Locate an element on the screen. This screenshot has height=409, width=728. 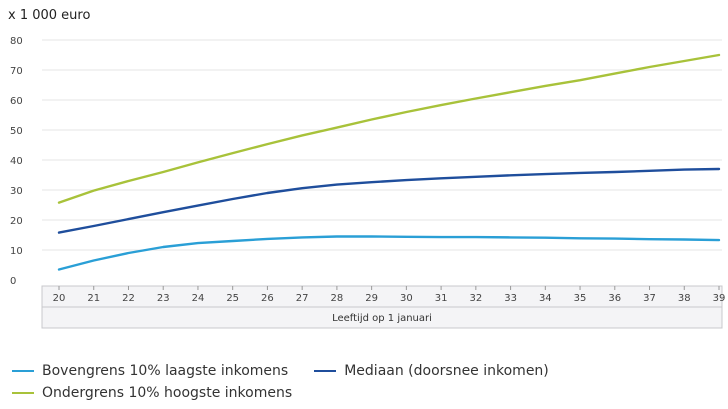
x-tick-label: 23 is located at coordinates (163, 298).